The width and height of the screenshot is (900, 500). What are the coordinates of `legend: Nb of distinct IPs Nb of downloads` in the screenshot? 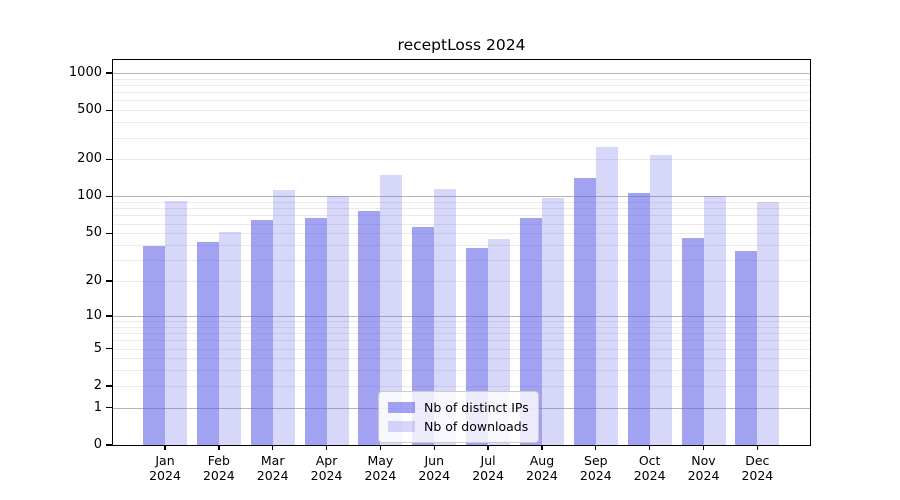 It's located at (458, 417).